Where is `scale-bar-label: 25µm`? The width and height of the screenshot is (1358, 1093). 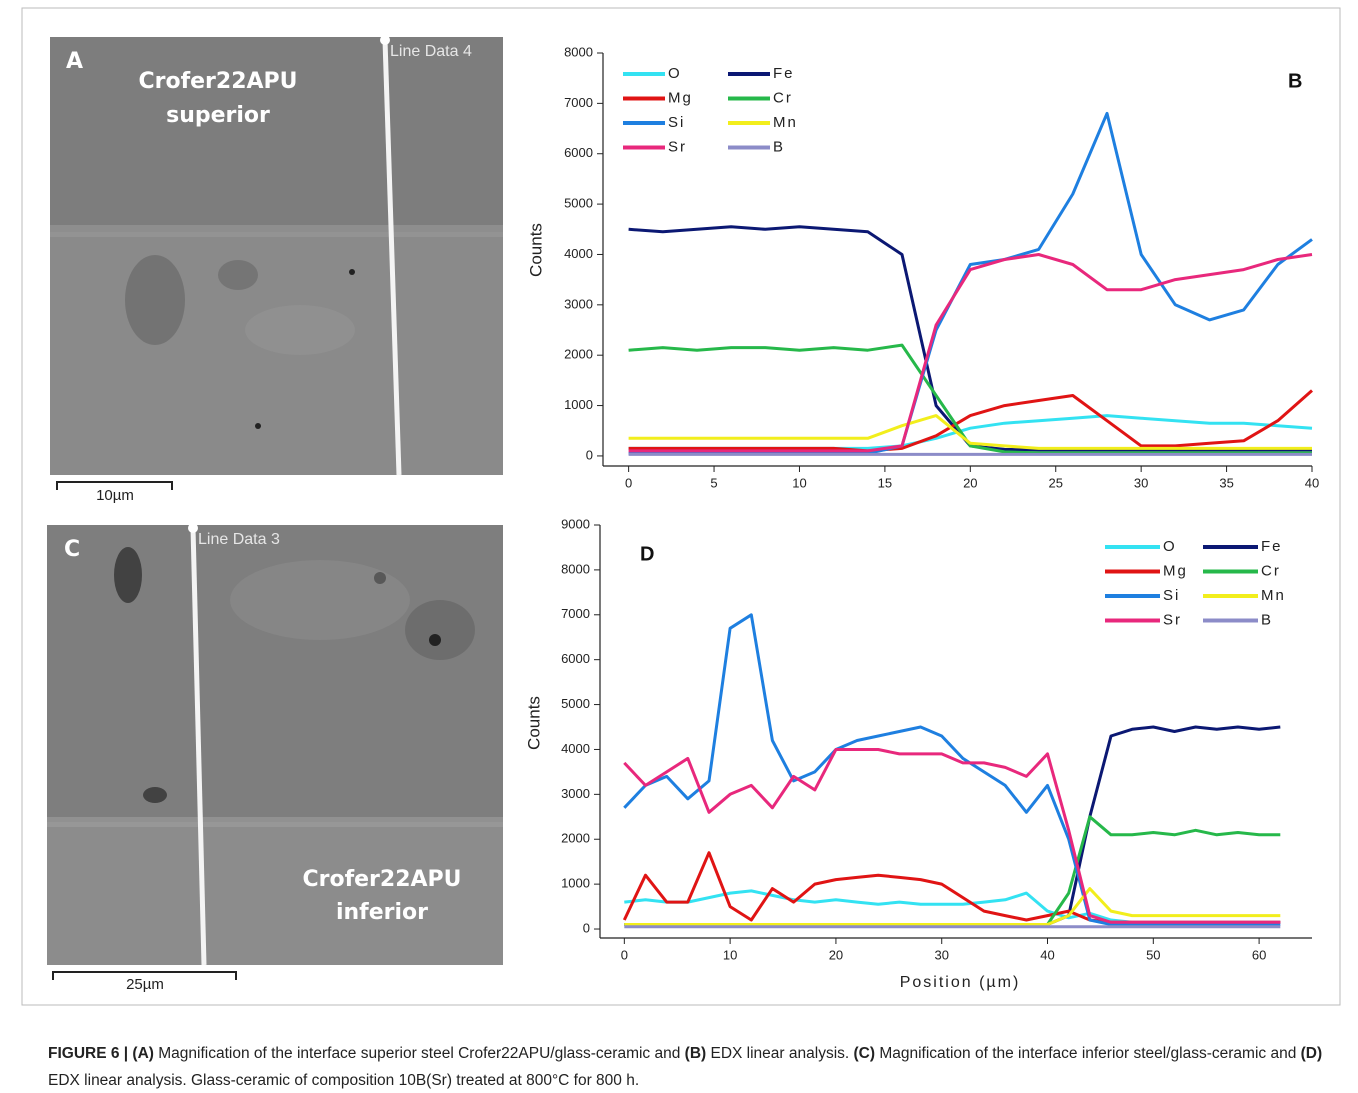
scale-bar-label: 25µm is located at coordinates (145, 984).